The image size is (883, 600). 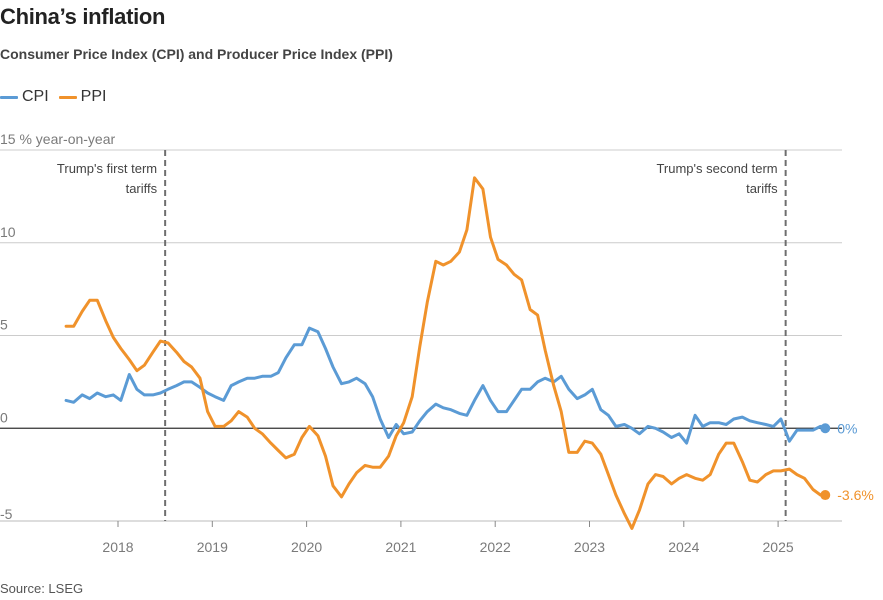 What do you see at coordinates (495, 547) in the screenshot?
I see `x-tick-label-2022: 2022` at bounding box center [495, 547].